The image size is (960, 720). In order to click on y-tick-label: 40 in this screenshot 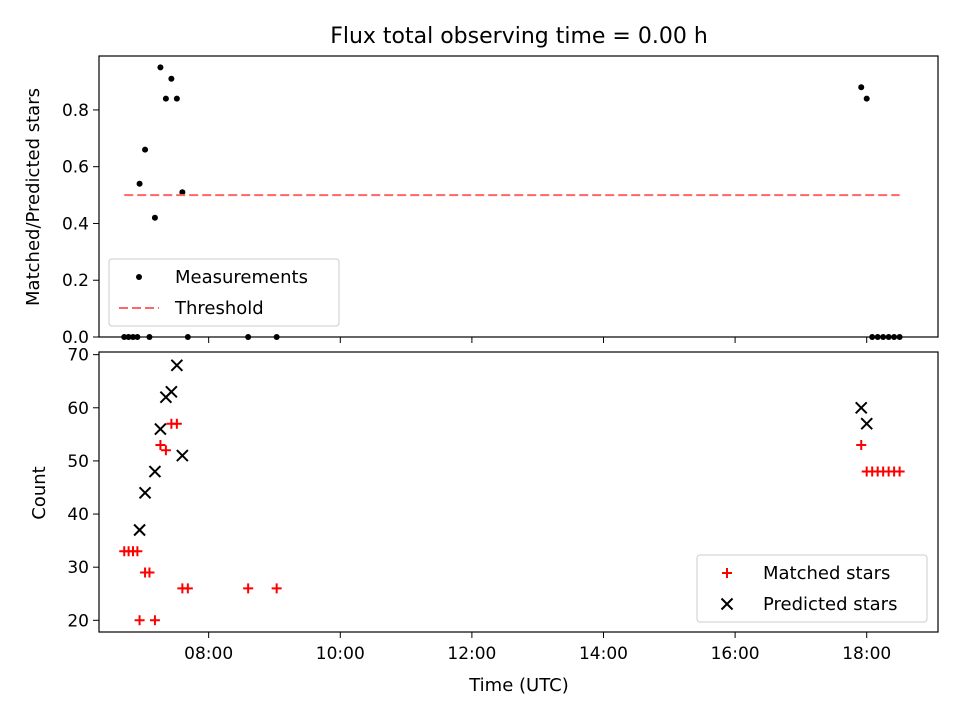, I will do `click(78, 515)`.